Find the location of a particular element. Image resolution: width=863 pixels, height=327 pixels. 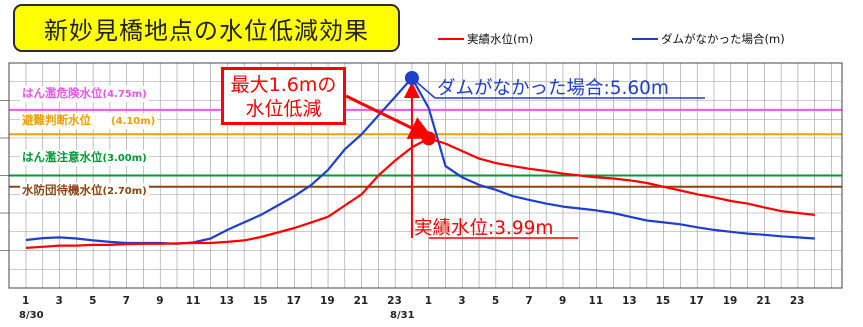

reduction-callout: 最大1.6mの 水位低減 is located at coordinates (283, 96).